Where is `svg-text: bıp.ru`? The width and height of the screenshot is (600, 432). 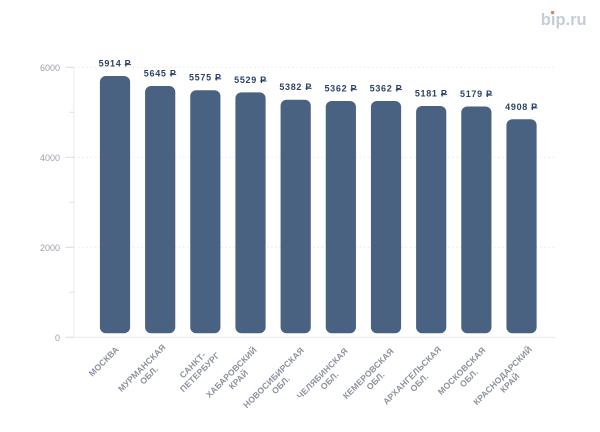
svg-text: bıp.ru is located at coordinates (564, 20).